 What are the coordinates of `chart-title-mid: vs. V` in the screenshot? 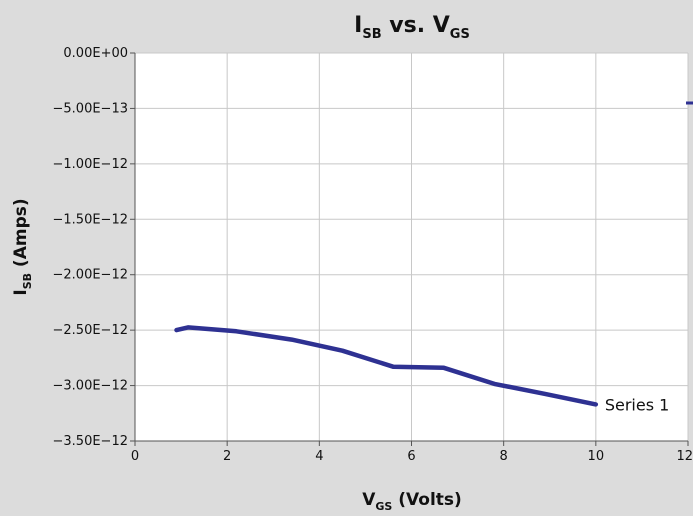 It's located at (416, 25).